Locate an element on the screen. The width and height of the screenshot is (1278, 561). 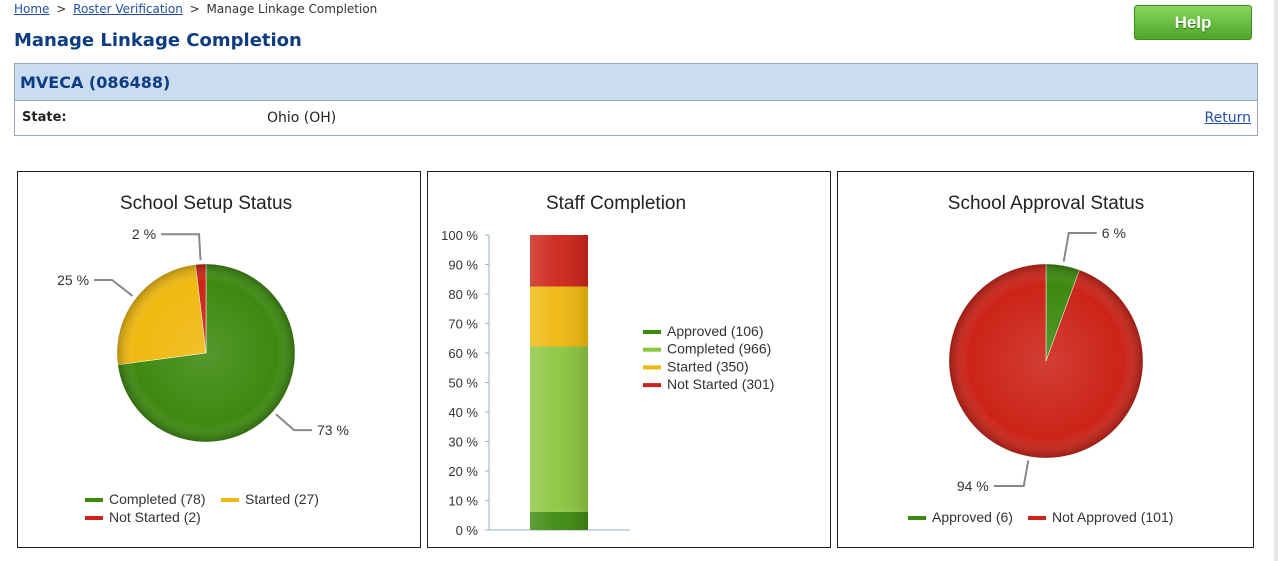
y-tick-label: 70 % is located at coordinates (463, 324).